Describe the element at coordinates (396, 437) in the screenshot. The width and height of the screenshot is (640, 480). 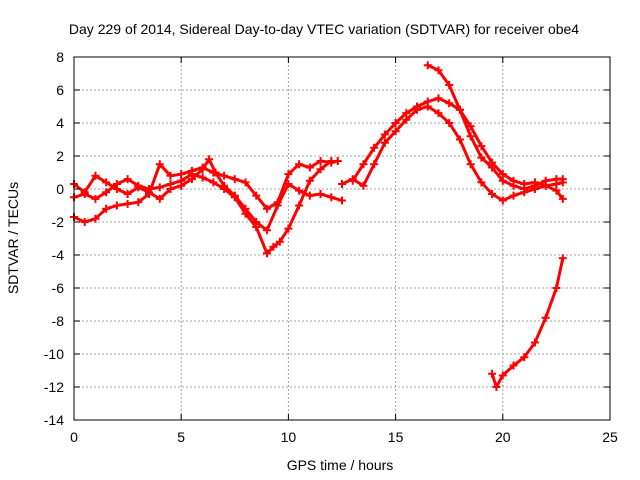
I see `x-tick-label: 15` at that location.